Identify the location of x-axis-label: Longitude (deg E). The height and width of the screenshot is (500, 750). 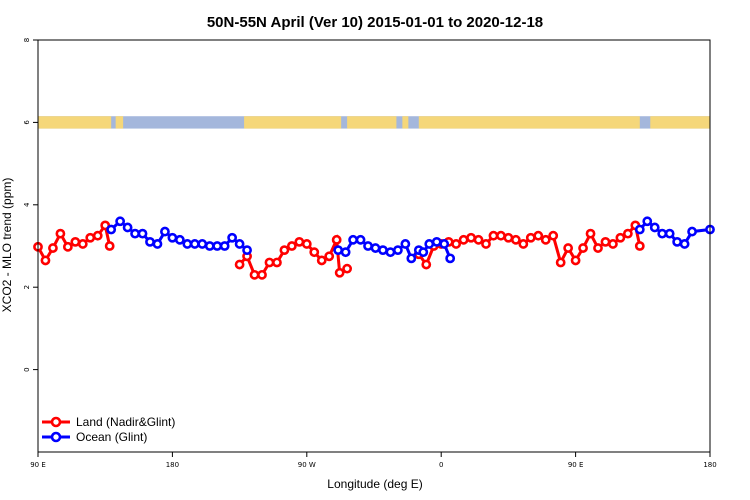
(374, 484).